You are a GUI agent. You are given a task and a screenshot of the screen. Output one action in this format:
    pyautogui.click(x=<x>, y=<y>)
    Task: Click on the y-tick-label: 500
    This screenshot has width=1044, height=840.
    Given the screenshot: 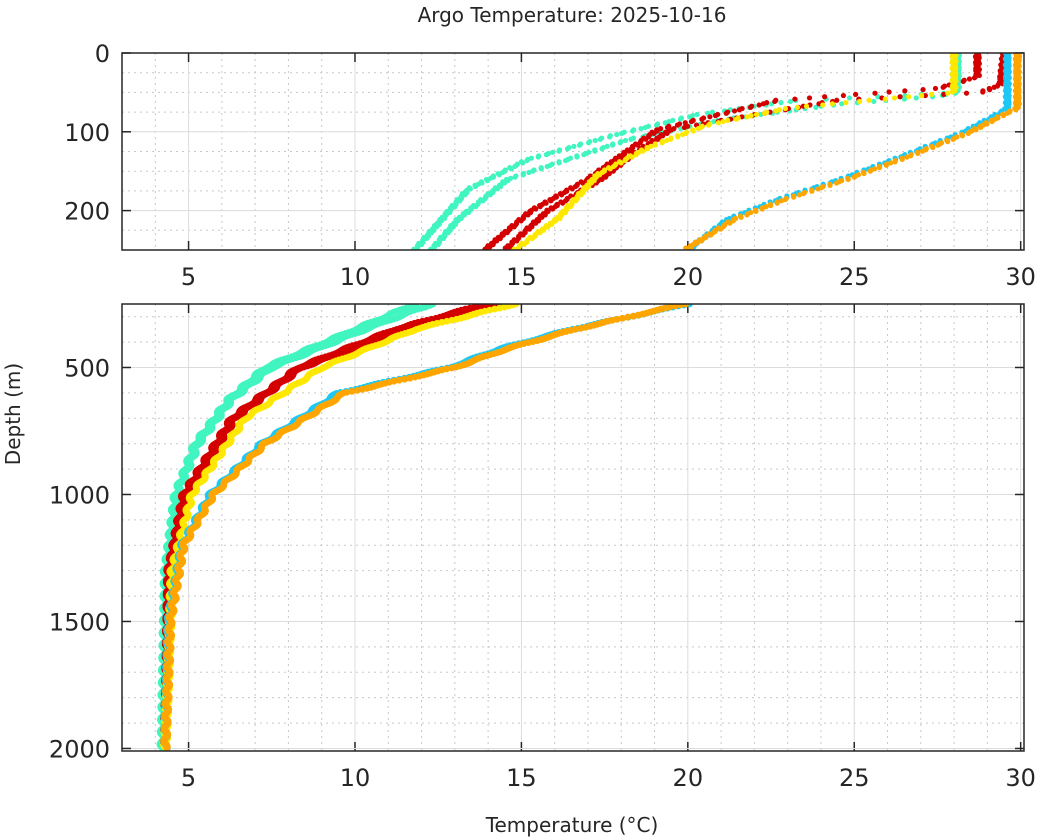 What is the action you would take?
    pyautogui.click(x=87, y=368)
    